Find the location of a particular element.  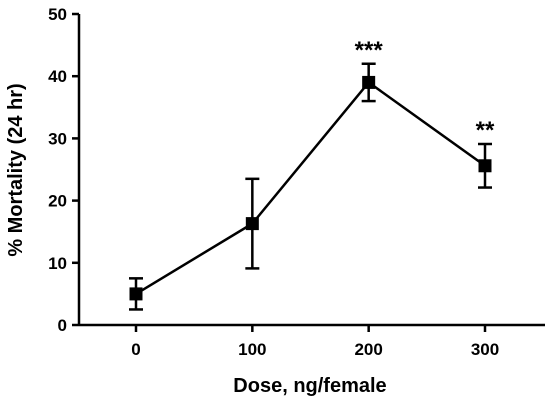

significance-label: ** is located at coordinates (485, 130).